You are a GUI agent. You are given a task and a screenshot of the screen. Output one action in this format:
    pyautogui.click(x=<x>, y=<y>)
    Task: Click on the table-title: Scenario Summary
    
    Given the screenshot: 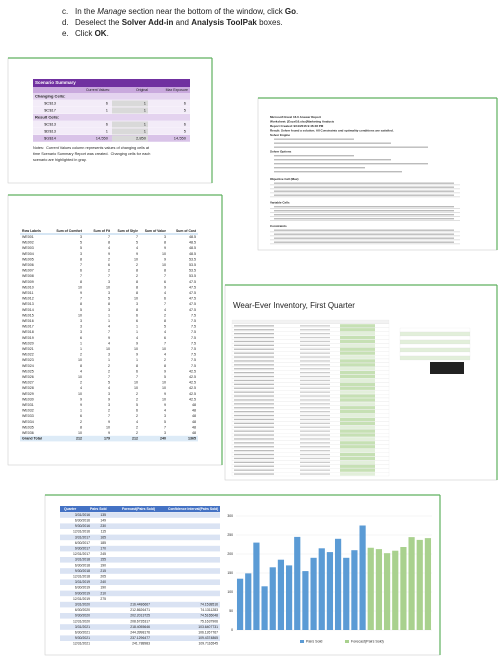 What is the action you would take?
    pyautogui.click(x=55, y=82)
    